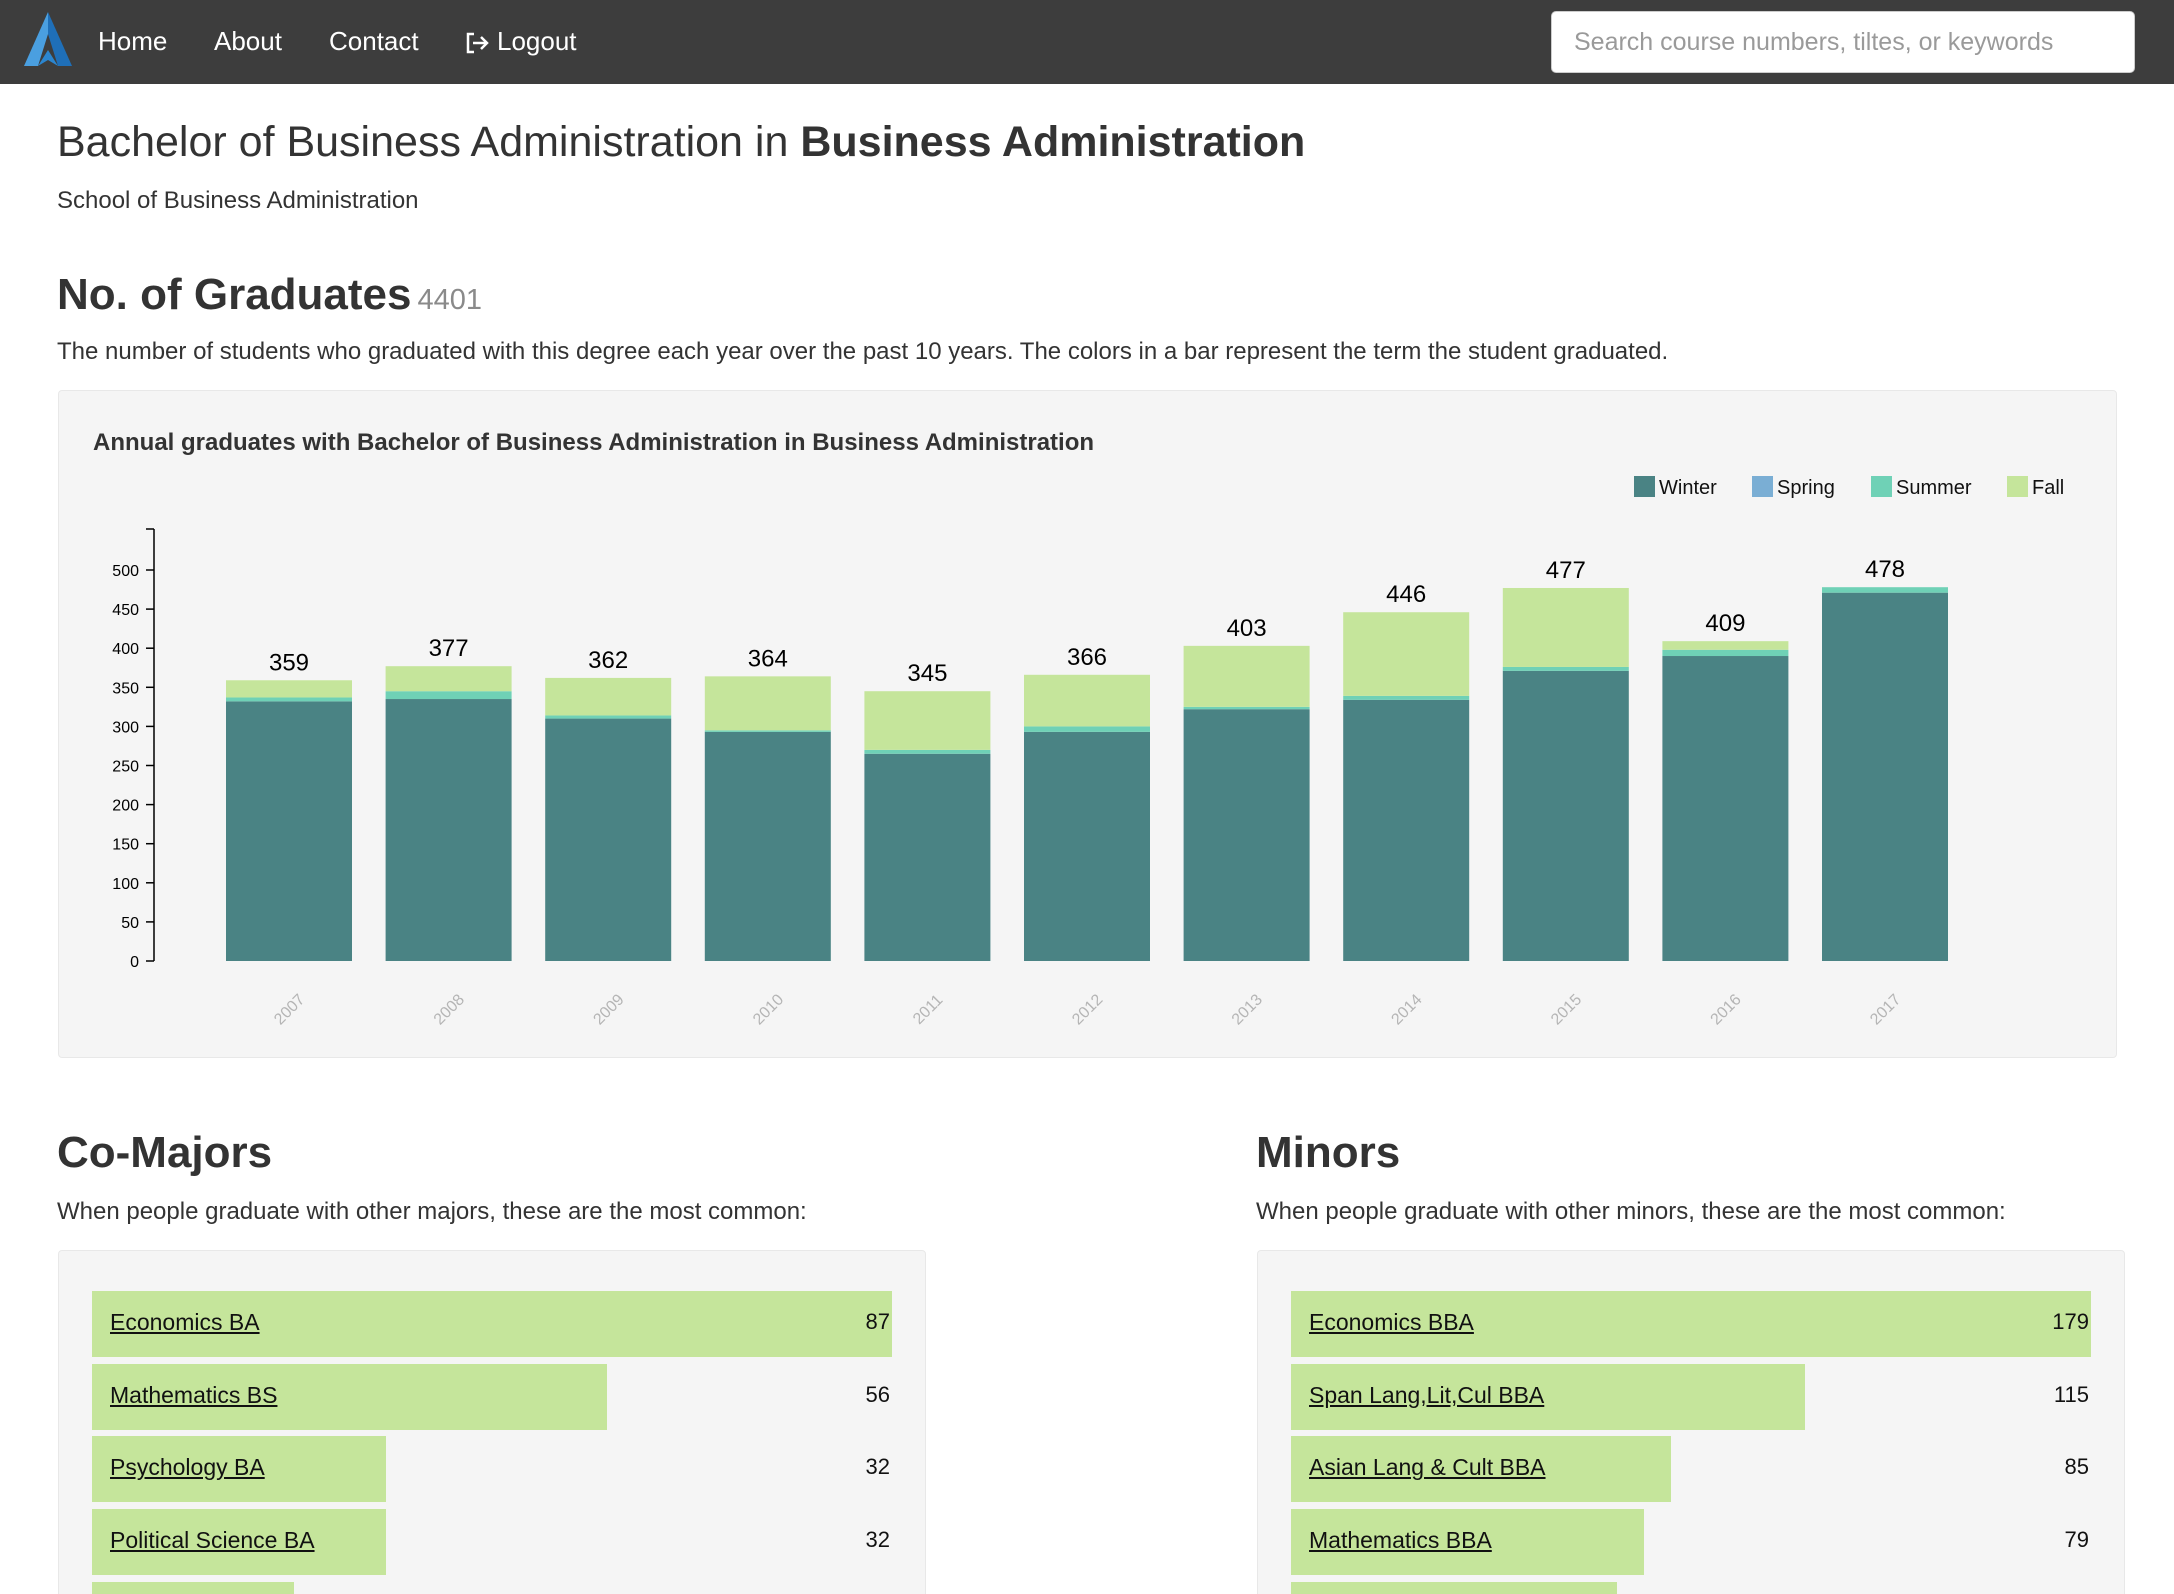  I want to click on legend-label-summer: Summer, so click(1934, 488).